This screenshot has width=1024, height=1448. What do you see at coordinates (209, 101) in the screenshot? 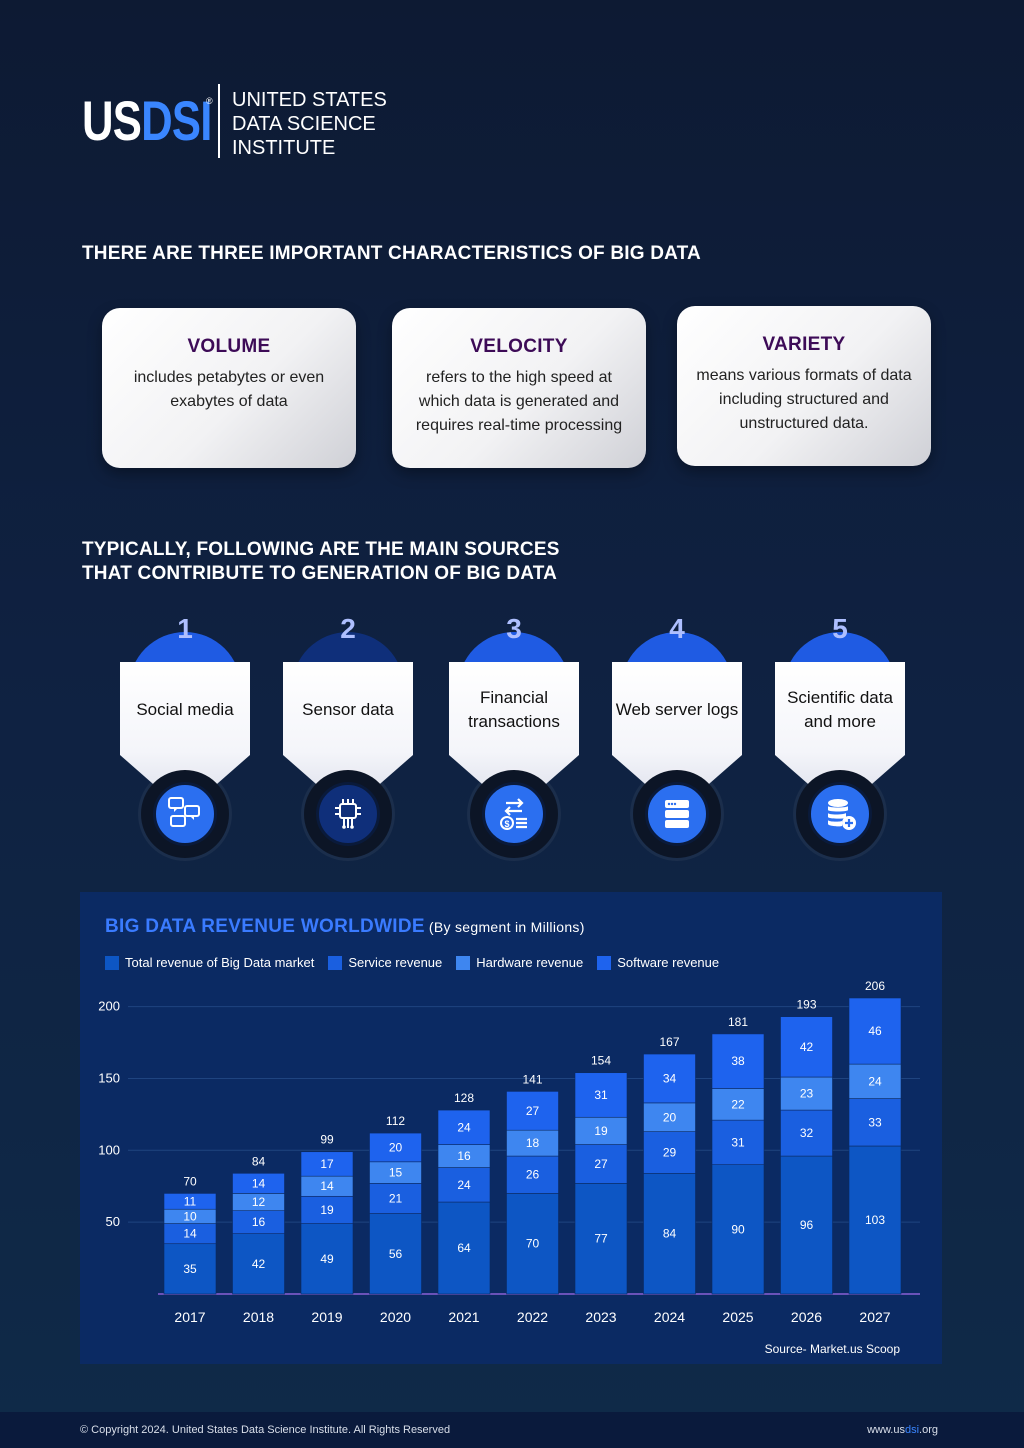
I see `logo-registered: ®` at bounding box center [209, 101].